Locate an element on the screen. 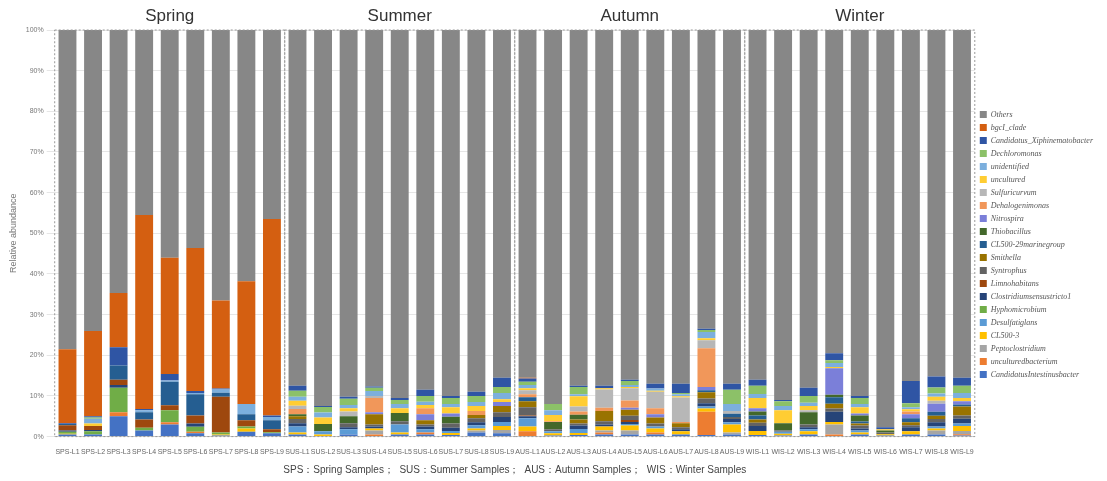 This screenshot has height=481, width=1107. text: Summer is located at coordinates (400, 15).